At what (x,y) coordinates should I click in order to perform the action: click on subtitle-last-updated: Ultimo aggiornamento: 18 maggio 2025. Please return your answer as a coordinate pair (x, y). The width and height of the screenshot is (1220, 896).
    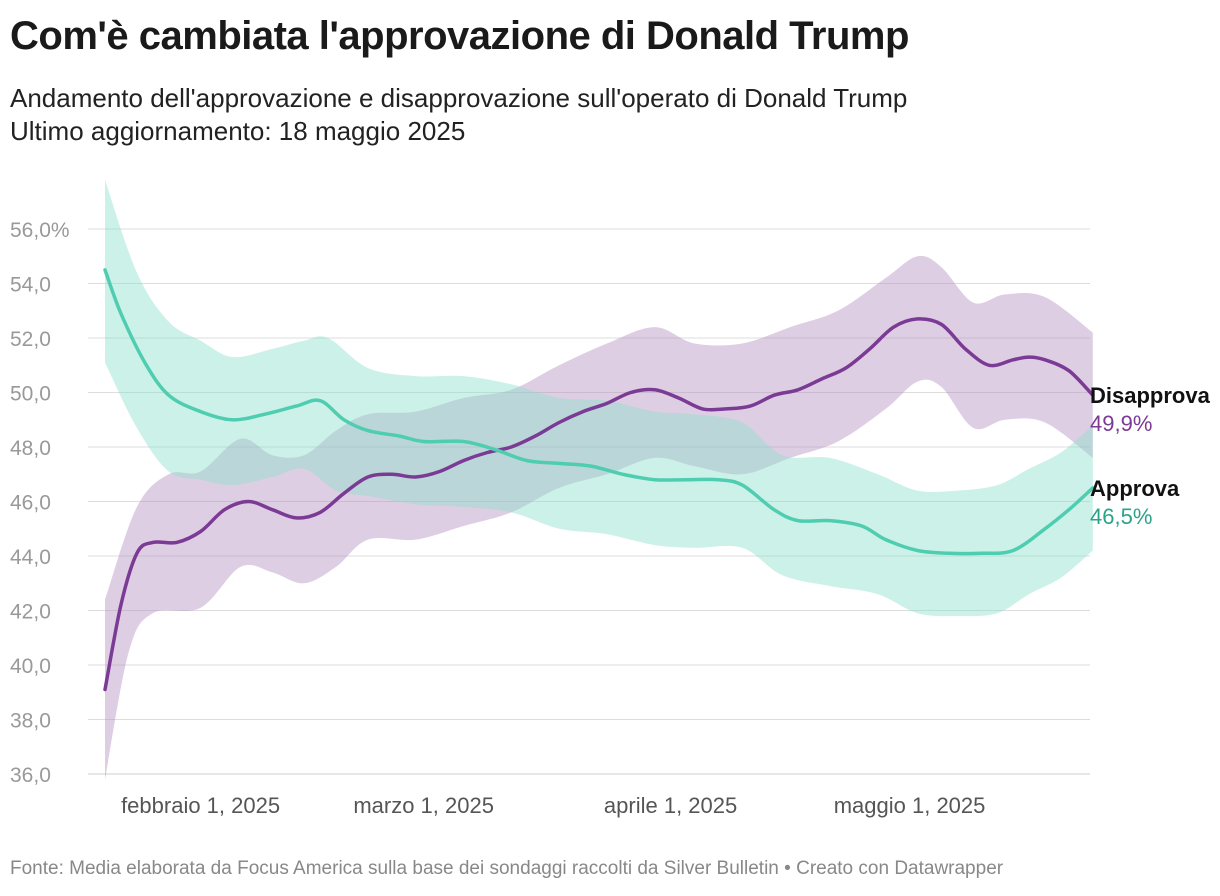
    Looking at the image, I should click on (238, 131).